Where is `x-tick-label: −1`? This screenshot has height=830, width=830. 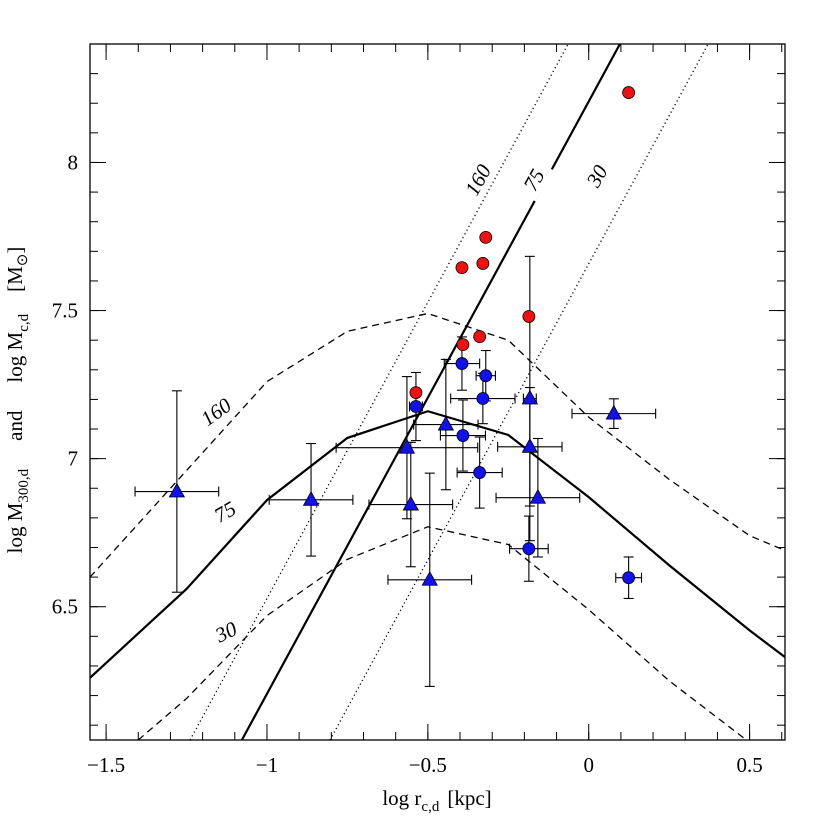
x-tick-label: −1 is located at coordinates (267, 765).